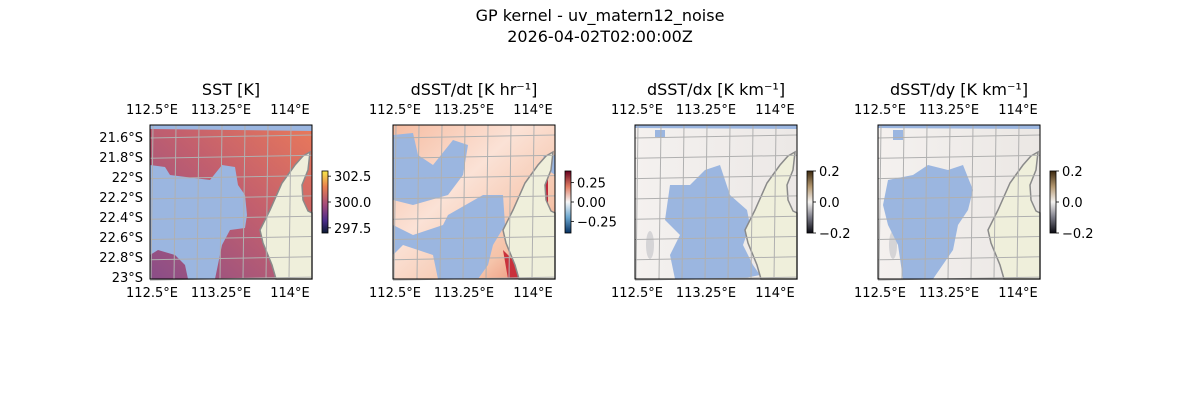  Describe the element at coordinates (121, 138) in the screenshot. I see `lat-tick-label: 21.6°S` at that location.